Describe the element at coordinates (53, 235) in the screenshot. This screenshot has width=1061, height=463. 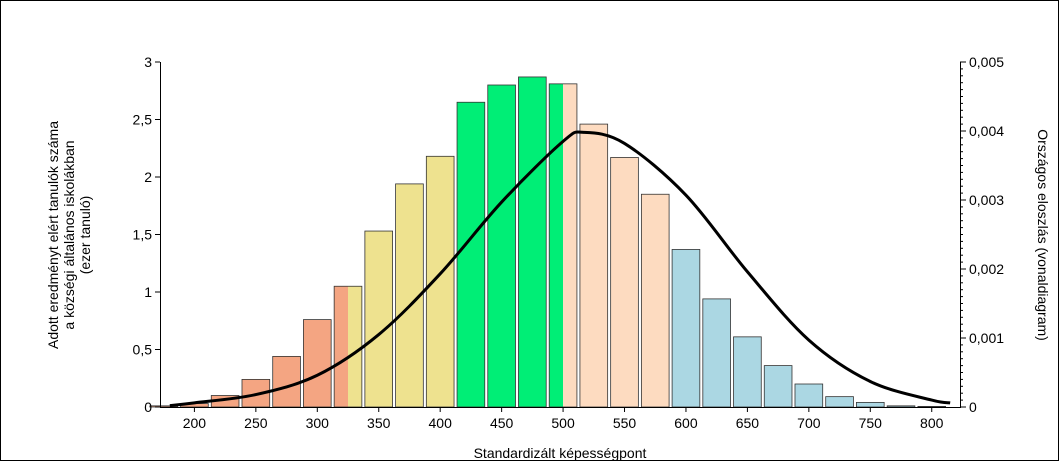
I see `y-axis-title-line-1: Adott eredményt elért tanulók száma` at that location.